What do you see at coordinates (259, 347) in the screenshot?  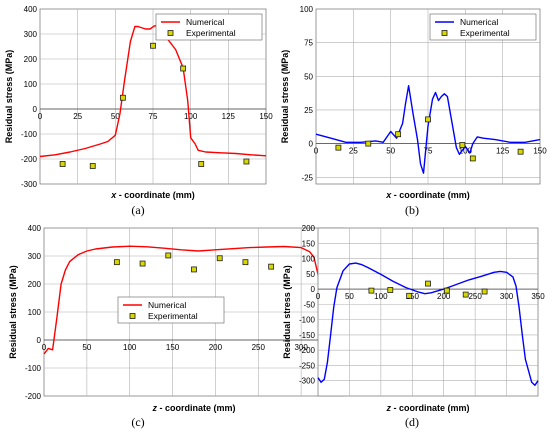 I see `x-tick-label: 250` at bounding box center [259, 347].